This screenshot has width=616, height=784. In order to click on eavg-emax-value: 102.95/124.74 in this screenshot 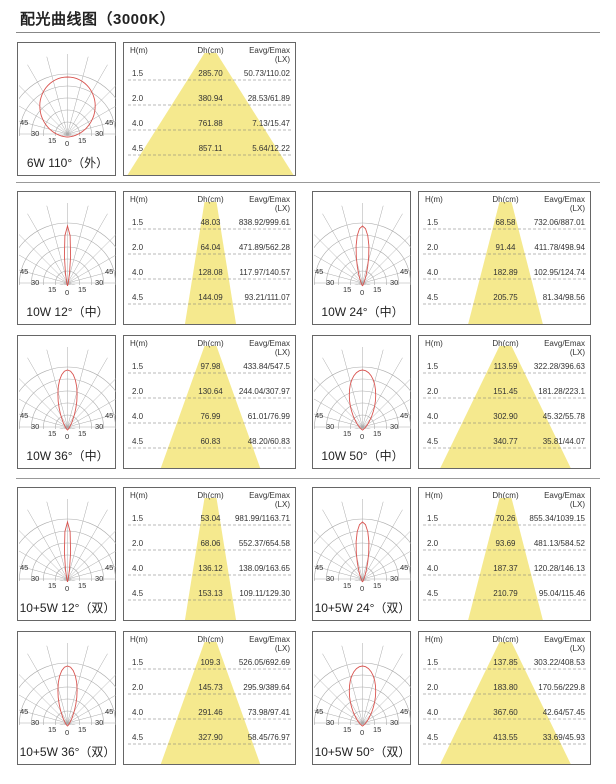, I will do `click(559, 272)`.